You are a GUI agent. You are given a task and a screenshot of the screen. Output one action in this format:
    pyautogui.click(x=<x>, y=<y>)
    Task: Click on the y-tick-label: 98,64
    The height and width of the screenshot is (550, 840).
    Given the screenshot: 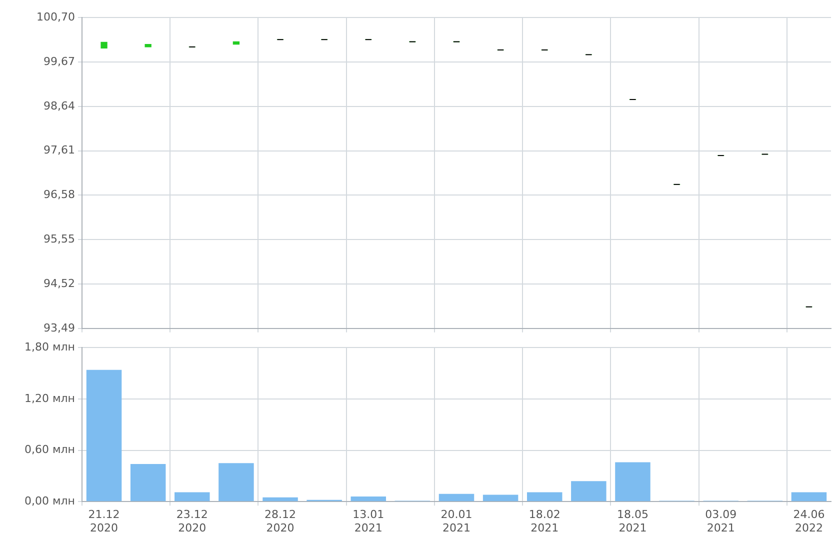 What is the action you would take?
    pyautogui.click(x=59, y=105)
    